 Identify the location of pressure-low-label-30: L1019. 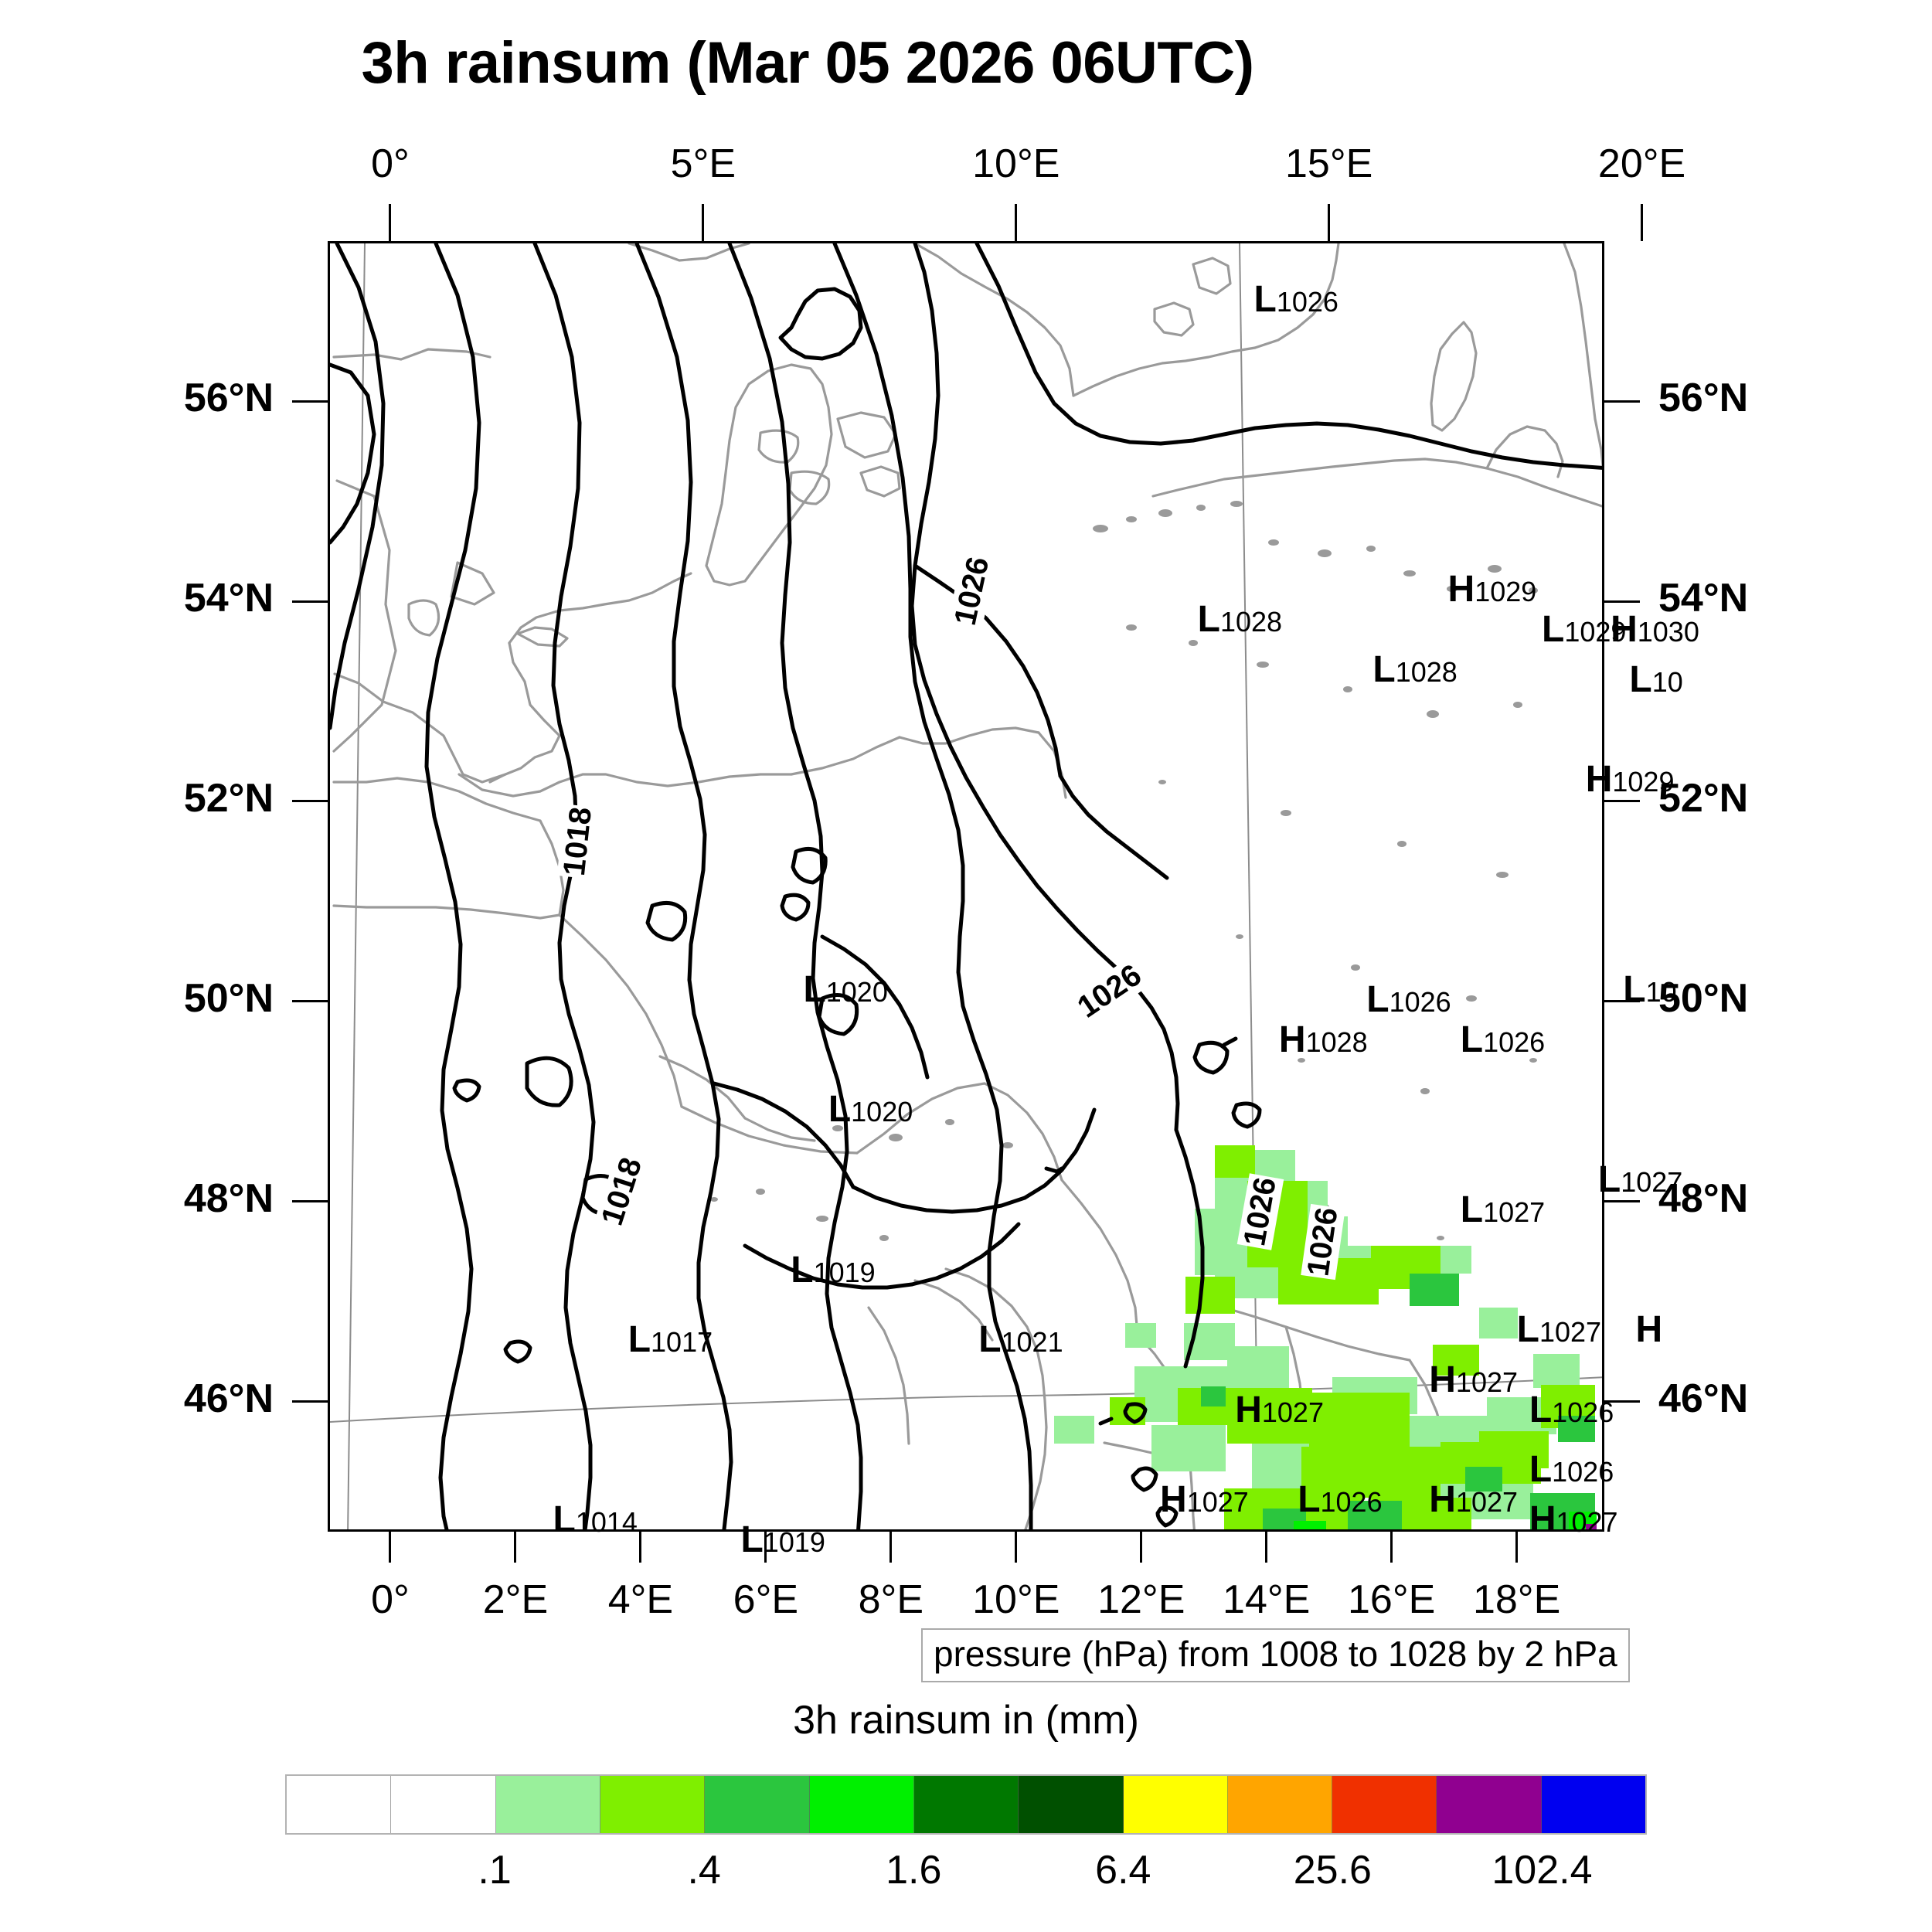
(783, 1540).